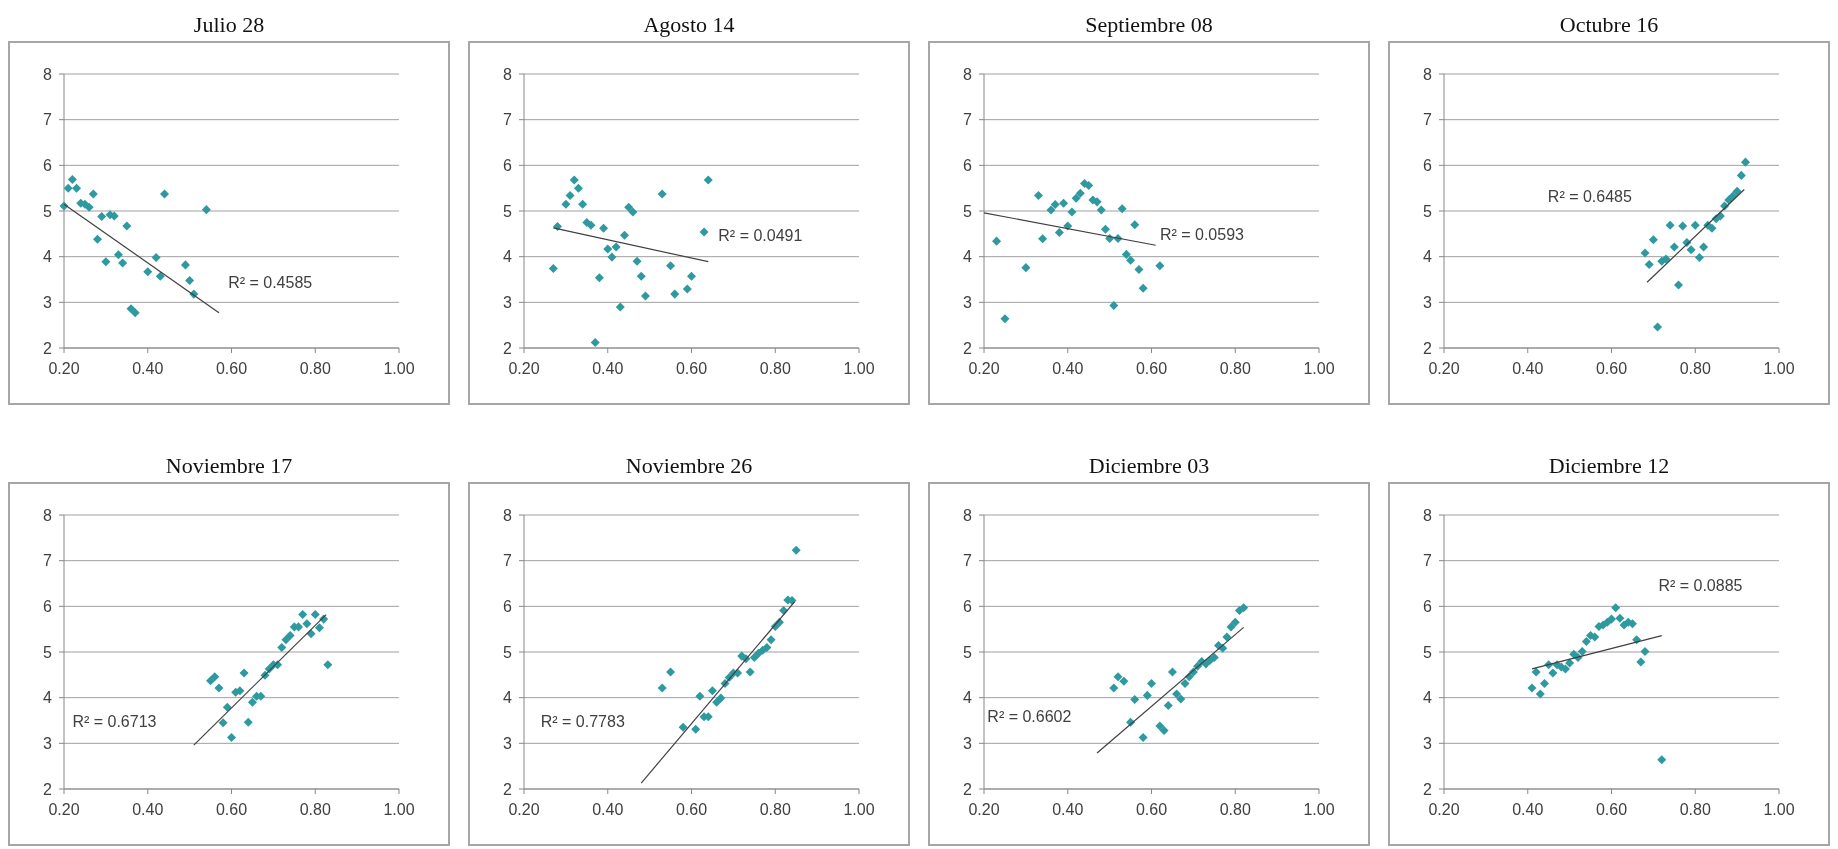 The image size is (1838, 849). What do you see at coordinates (1149, 24) in the screenshot?
I see `chart-title: Septiembre 08` at bounding box center [1149, 24].